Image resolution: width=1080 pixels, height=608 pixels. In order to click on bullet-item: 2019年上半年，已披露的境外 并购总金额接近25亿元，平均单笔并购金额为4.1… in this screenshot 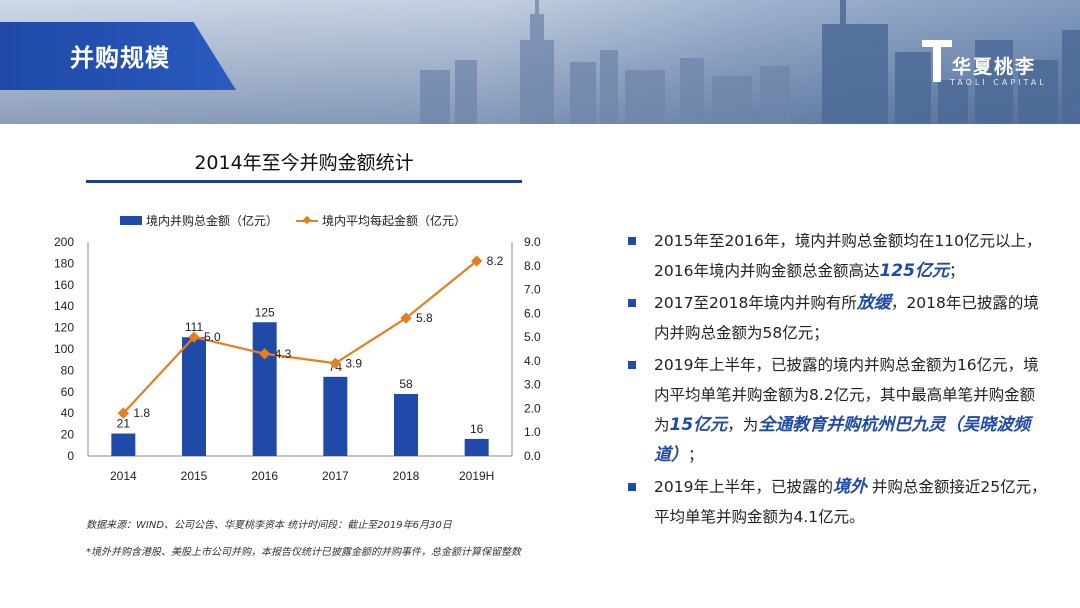, I will do `click(838, 502)`.